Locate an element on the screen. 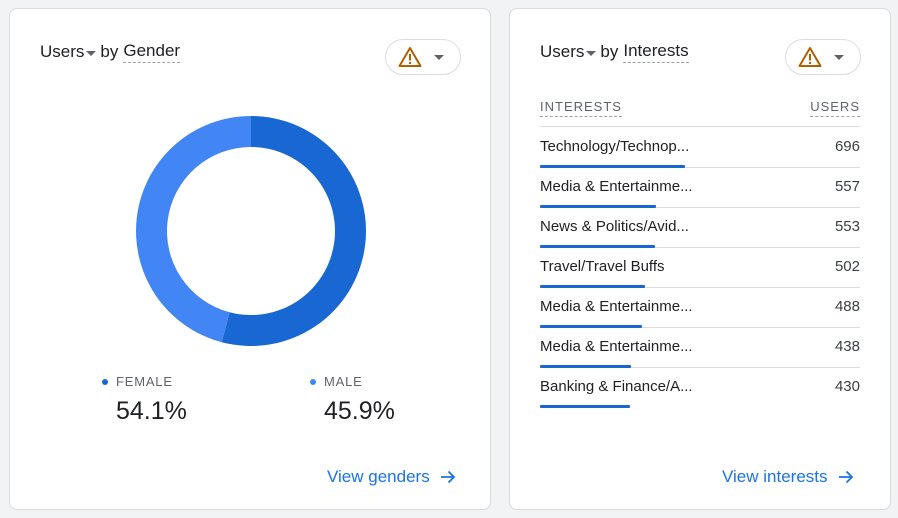 This screenshot has height=518, width=898. interest-users-value: 502 is located at coordinates (847, 266).